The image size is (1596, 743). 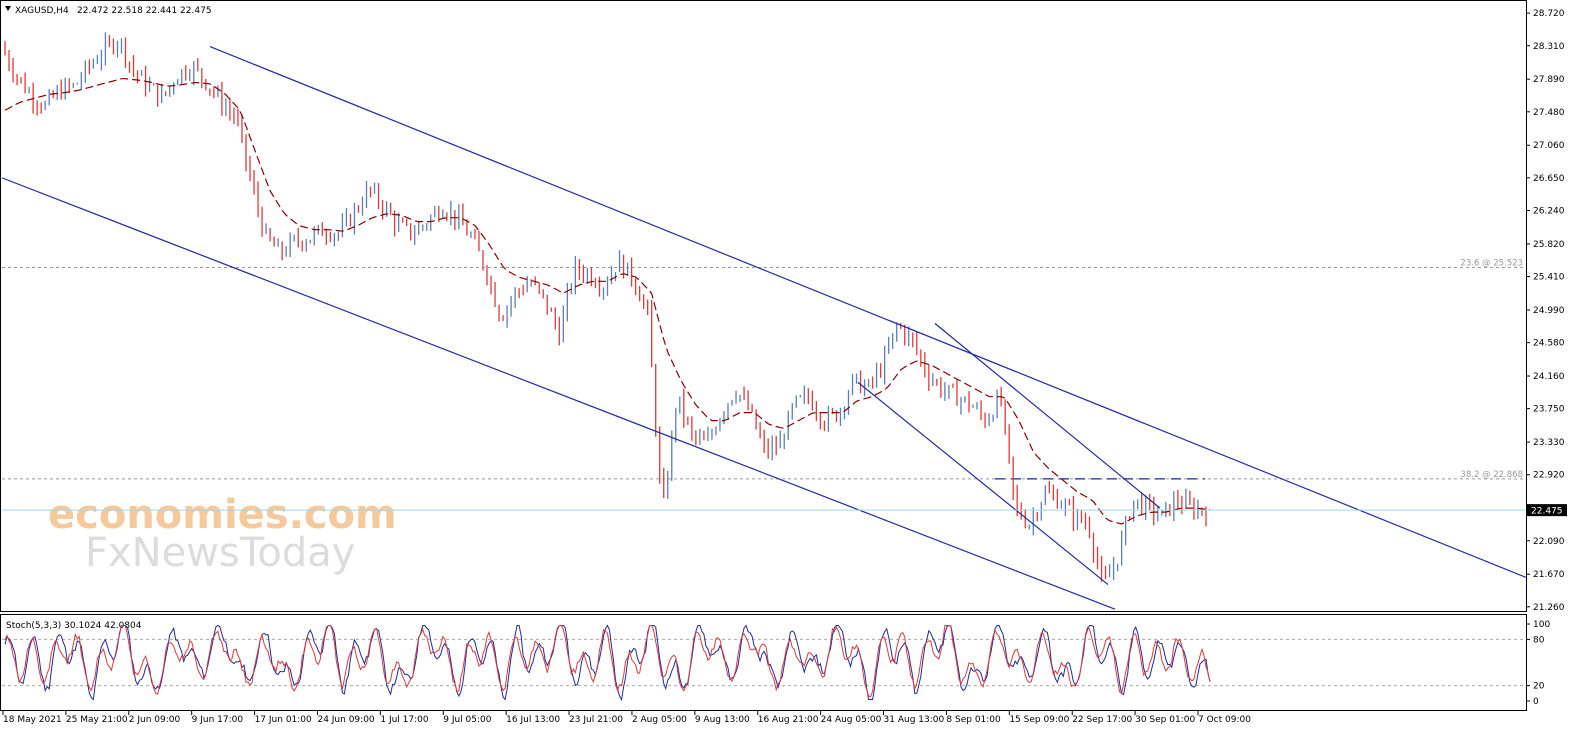 I want to click on x-tick-label: 24 Aug 05:00, so click(x=851, y=720).